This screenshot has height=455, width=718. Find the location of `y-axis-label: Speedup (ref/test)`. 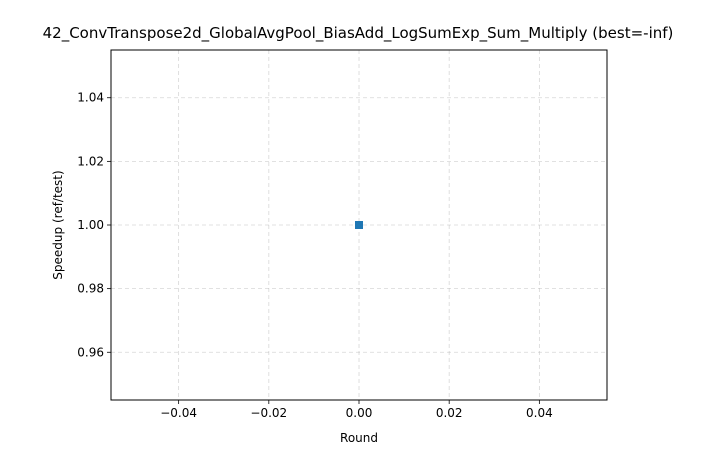

y-axis-label: Speedup (ref/test) is located at coordinates (58, 224).